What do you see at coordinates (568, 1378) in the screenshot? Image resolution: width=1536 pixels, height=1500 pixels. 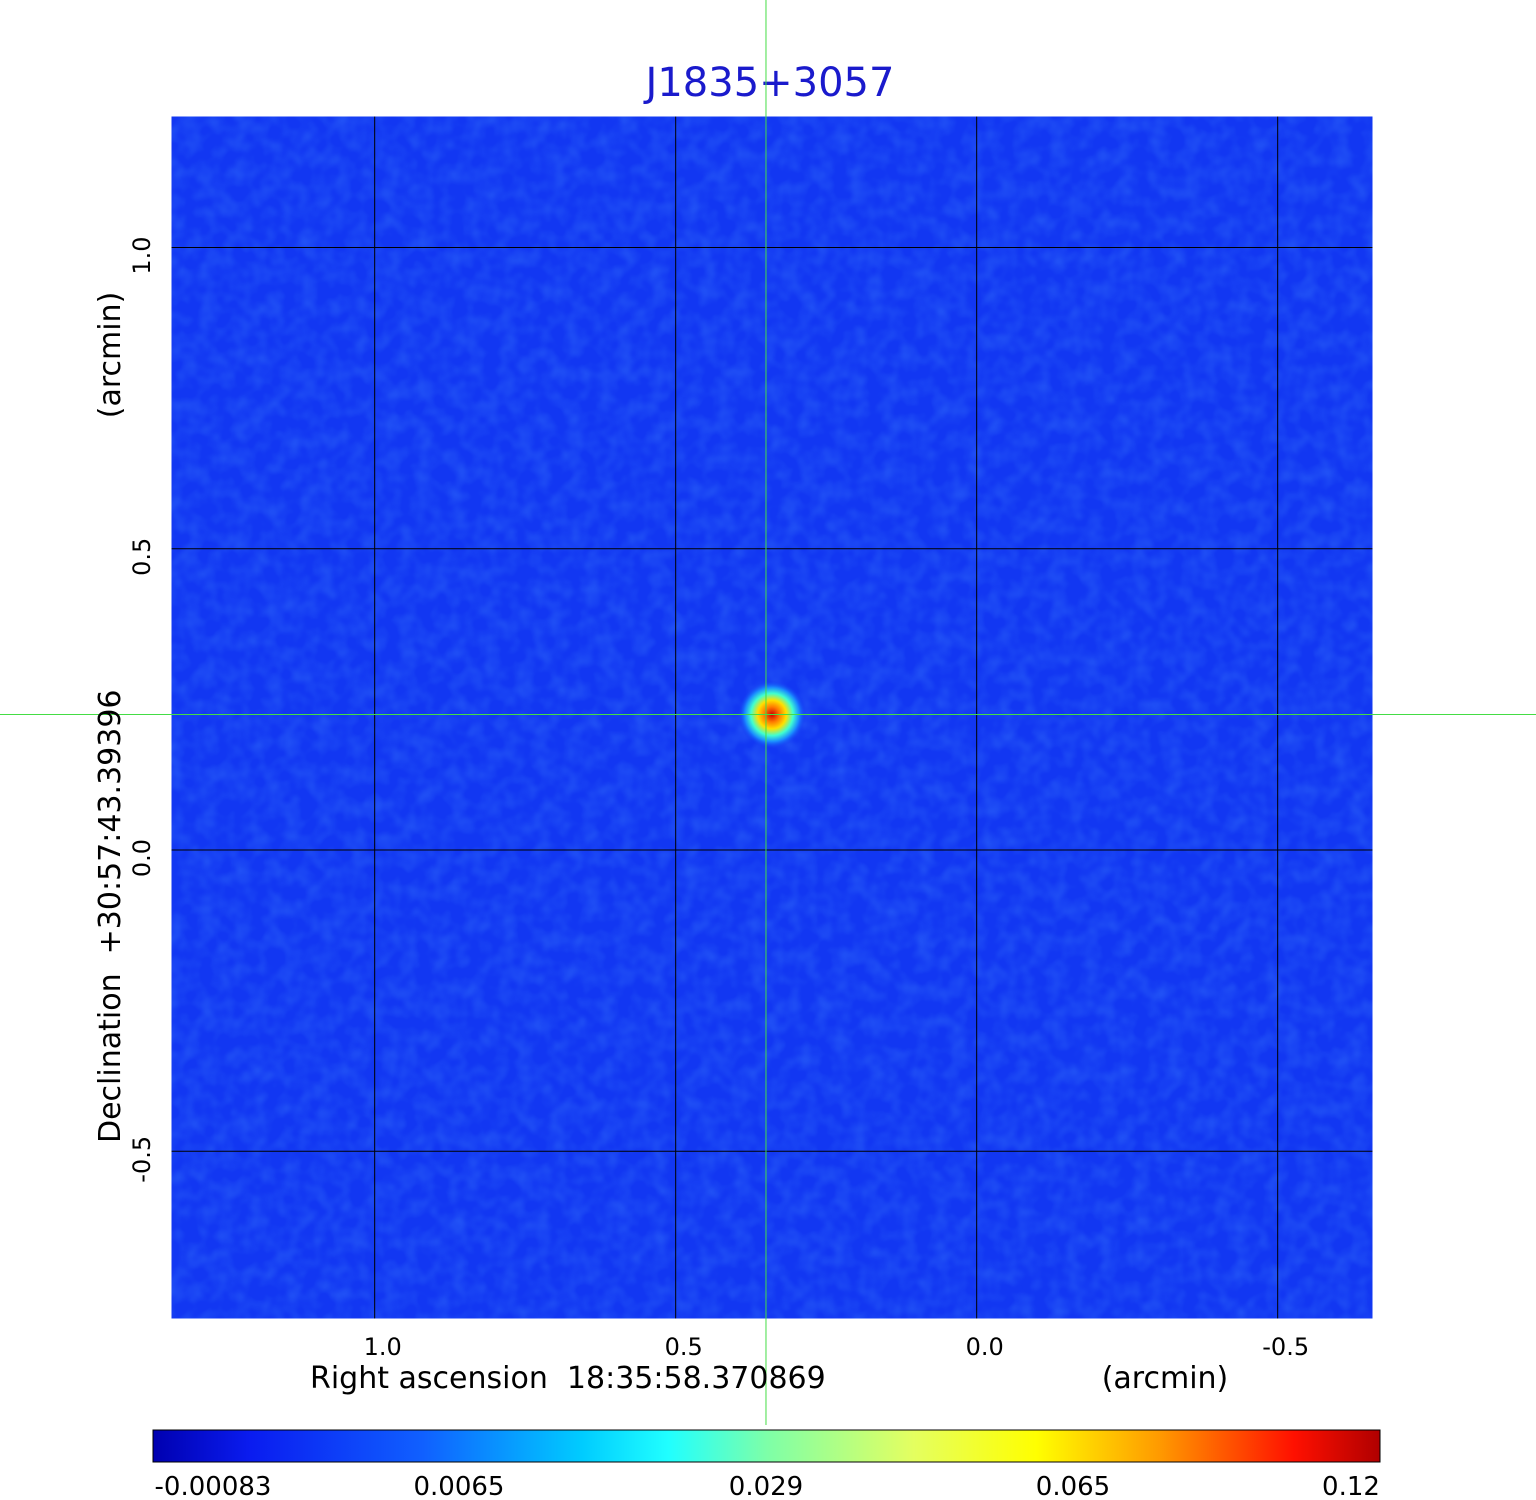 I see `x-axis-label: Right ascension 18:35:58.370869` at bounding box center [568, 1378].